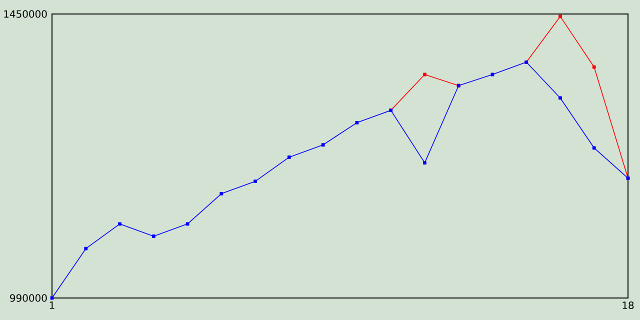 This screenshot has width=640, height=320. What do you see at coordinates (28, 298) in the screenshot?
I see `y-tick-label: 990000` at bounding box center [28, 298].